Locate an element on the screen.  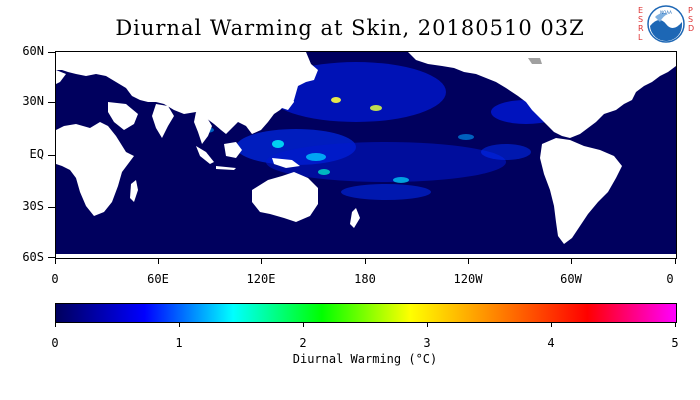
landmass-new-zealand is located at coordinates (355, 218).